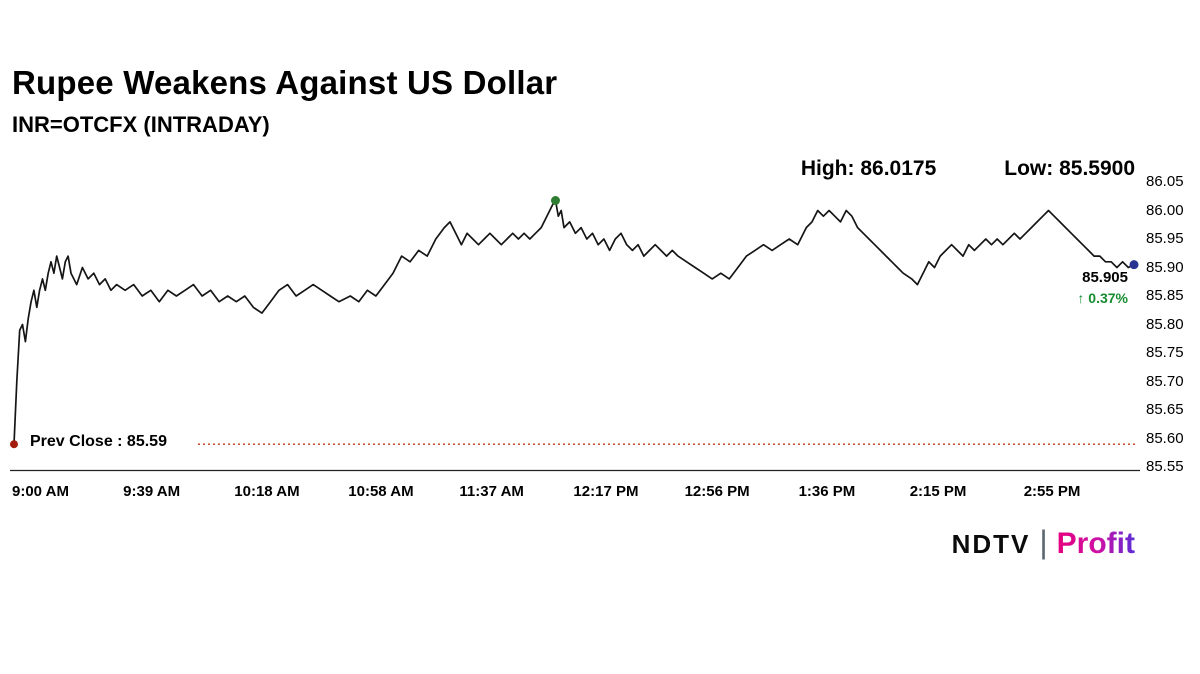 The image size is (1200, 674). Describe the element at coordinates (1095, 543) in the screenshot. I see `profit-wordmark: Profit` at that location.